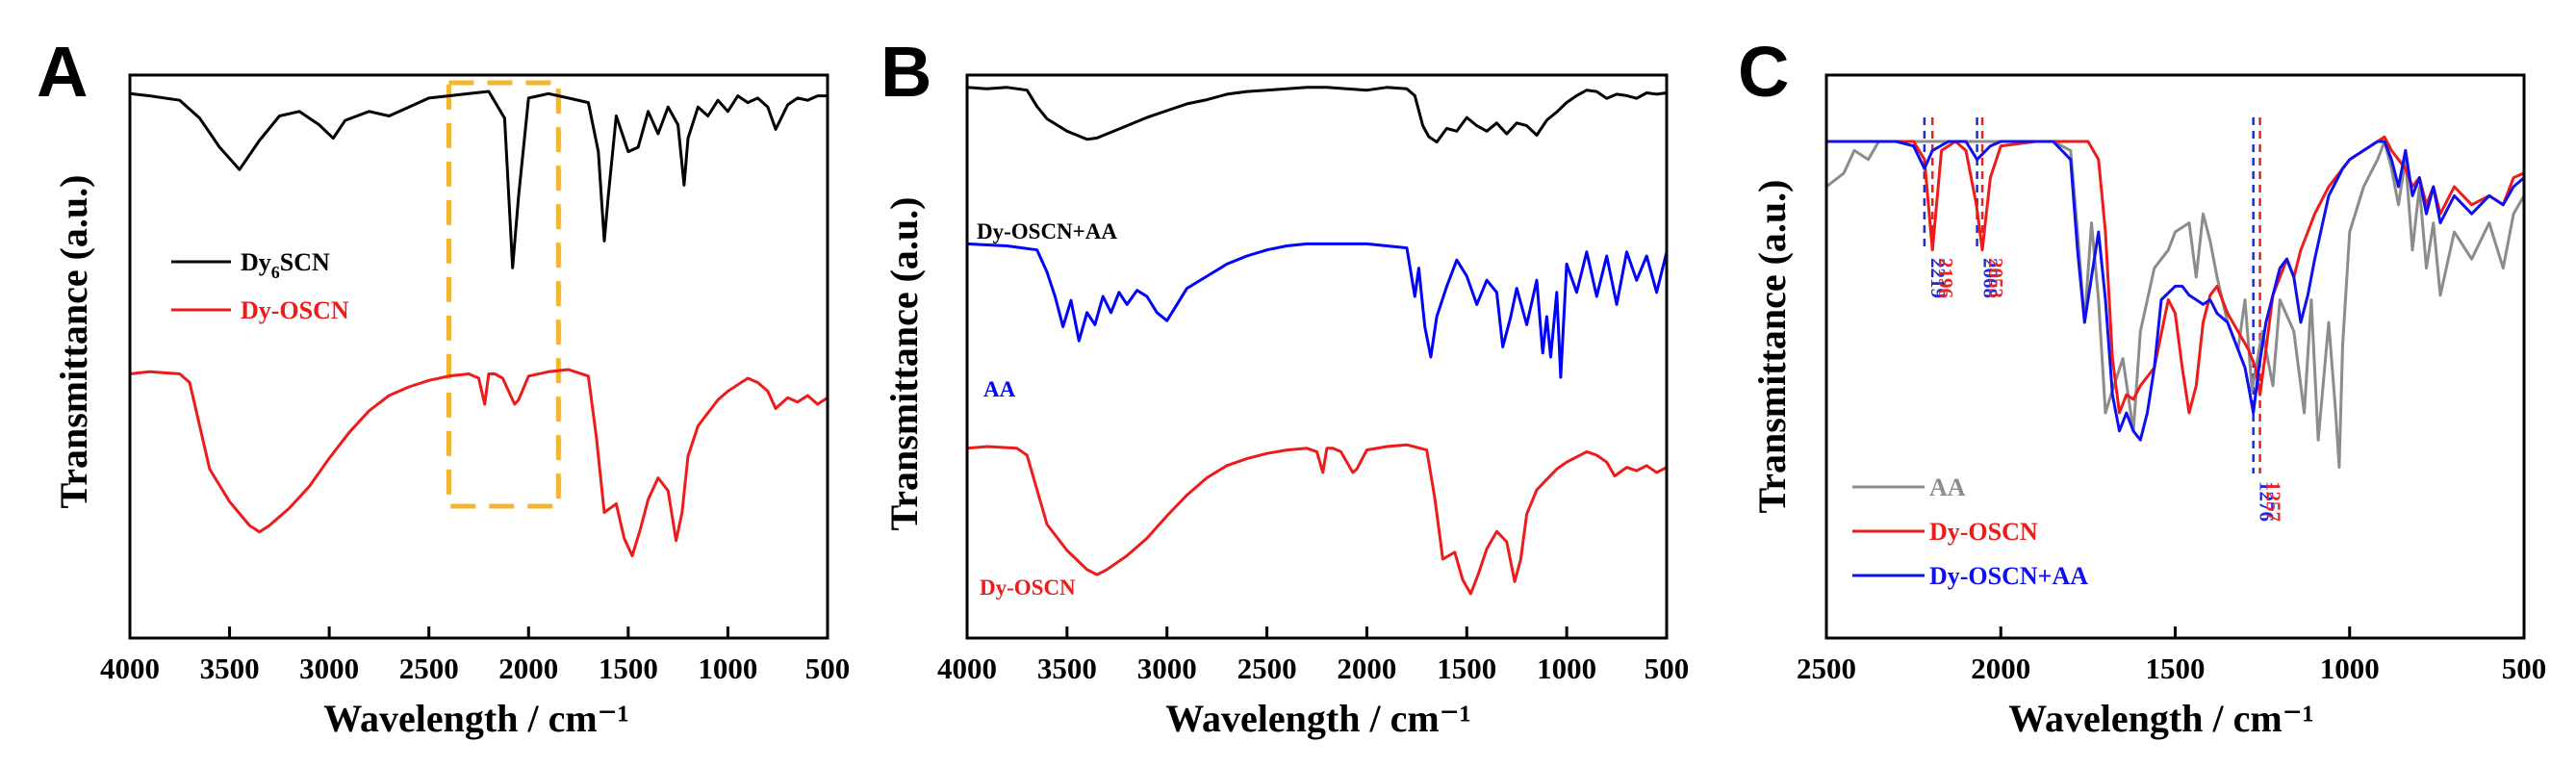 This screenshot has height=767, width=2576. Describe the element at coordinates (1318, 718) in the screenshot. I see `panel-b-x-axis-title: Wavelength / cm⁻¹` at that location.